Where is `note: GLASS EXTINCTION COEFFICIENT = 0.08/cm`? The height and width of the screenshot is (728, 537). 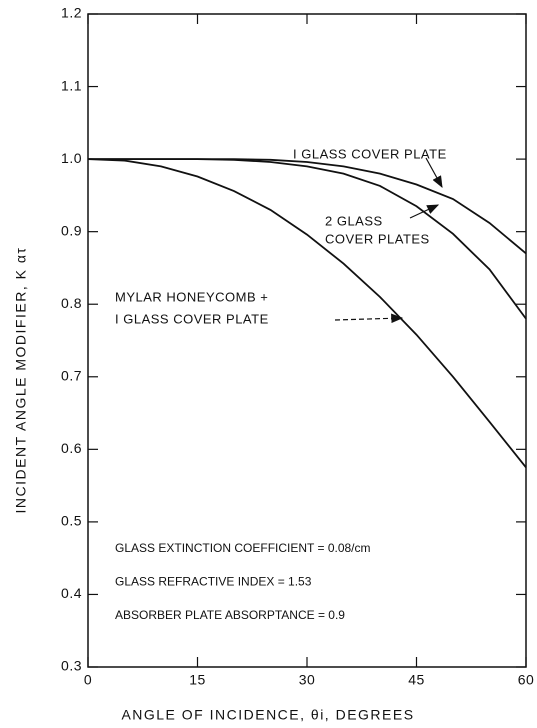
note: GLASS EXTINCTION COEFFICIENT = 0.08/cm is located at coordinates (243, 548).